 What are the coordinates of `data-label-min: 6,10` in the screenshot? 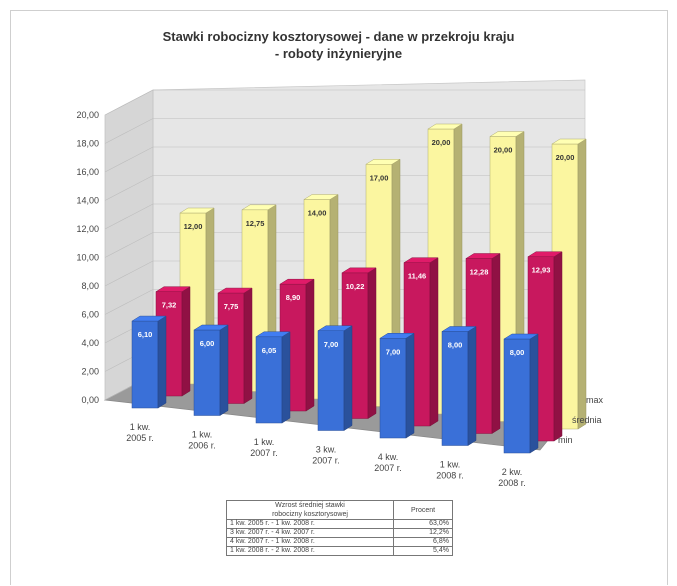 It's located at (145, 334).